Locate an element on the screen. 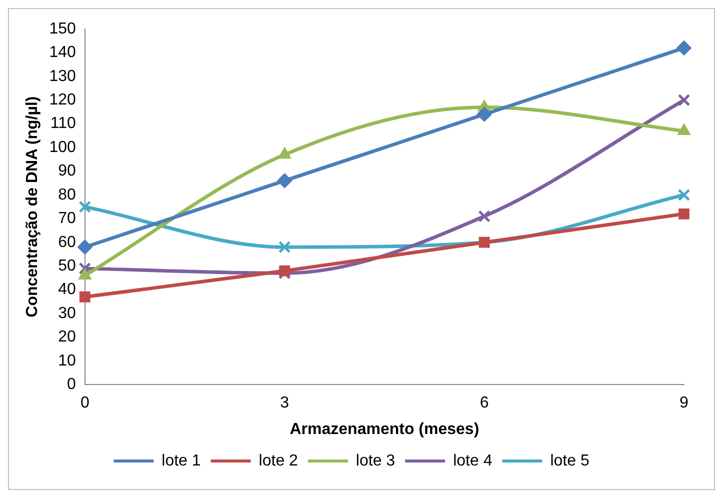 The image size is (723, 498). x-tick-label: 6 is located at coordinates (484, 403).